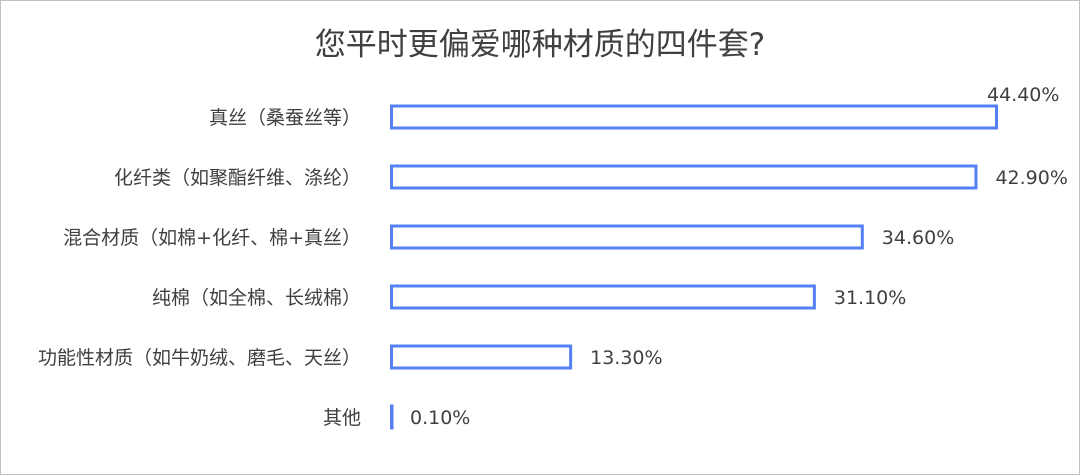 The image size is (1080, 475). Describe the element at coordinates (212, 238) in the screenshot. I see `category-label: 混合材质（如棉+化纤、棉+真丝）` at that location.